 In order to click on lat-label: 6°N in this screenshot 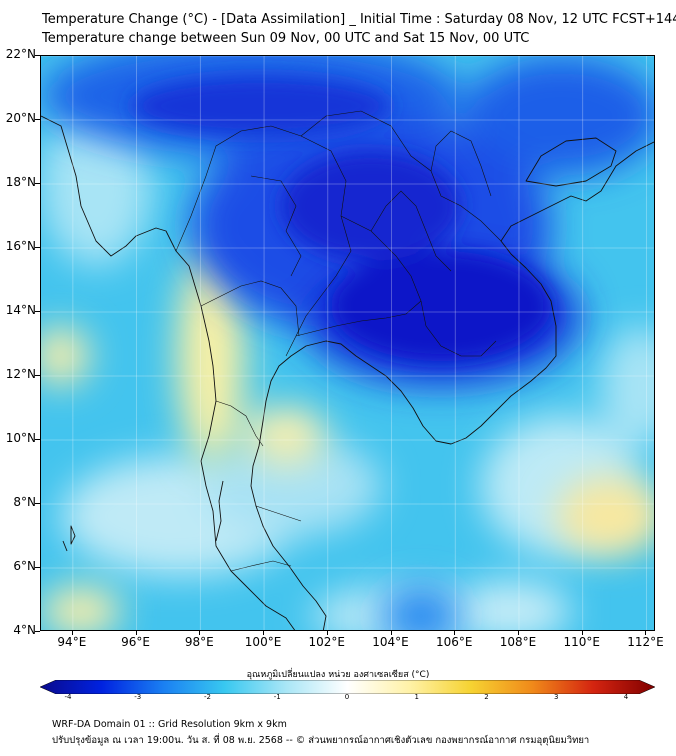, I will do `click(24, 566)`.